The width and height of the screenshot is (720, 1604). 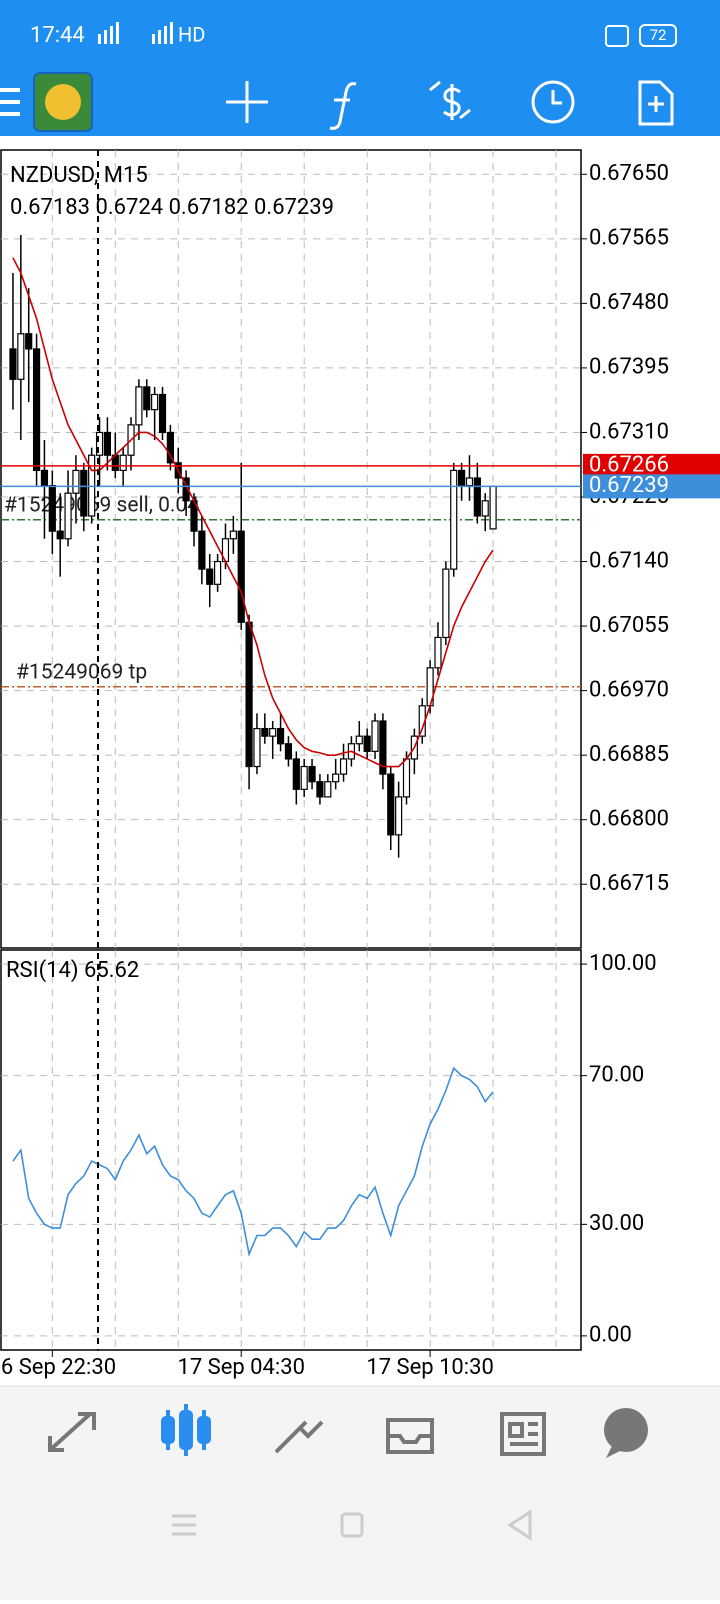 What do you see at coordinates (209, 207) in the screenshot?
I see `low: 0.67182` at bounding box center [209, 207].